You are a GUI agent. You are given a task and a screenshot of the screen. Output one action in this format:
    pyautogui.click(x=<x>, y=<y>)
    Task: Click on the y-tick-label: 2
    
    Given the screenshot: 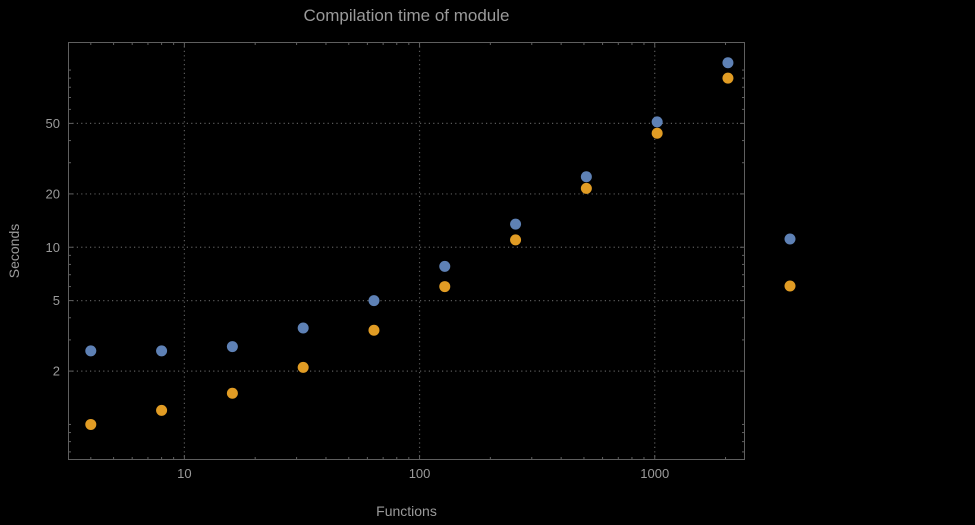 What is the action you would take?
    pyautogui.click(x=56, y=371)
    